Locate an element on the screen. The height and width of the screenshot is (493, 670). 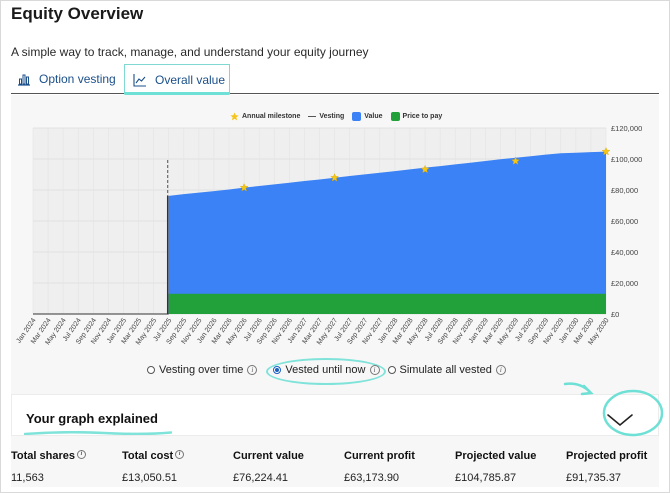
tab-label: Option vesting is located at coordinates (77, 79).